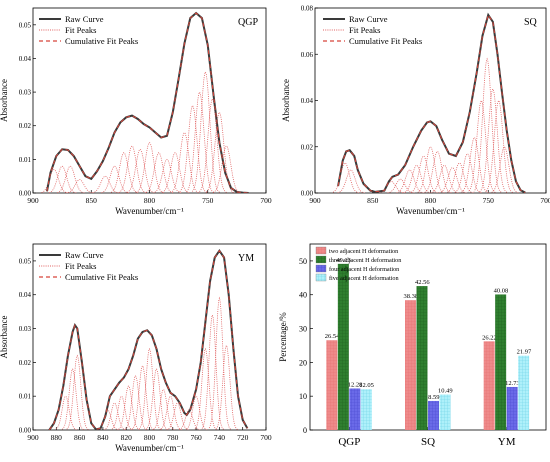 This screenshot has height=462, width=550. Describe the element at coordinates (364, 278) in the screenshot. I see `legend-label: five adjacent H deformation` at that location.